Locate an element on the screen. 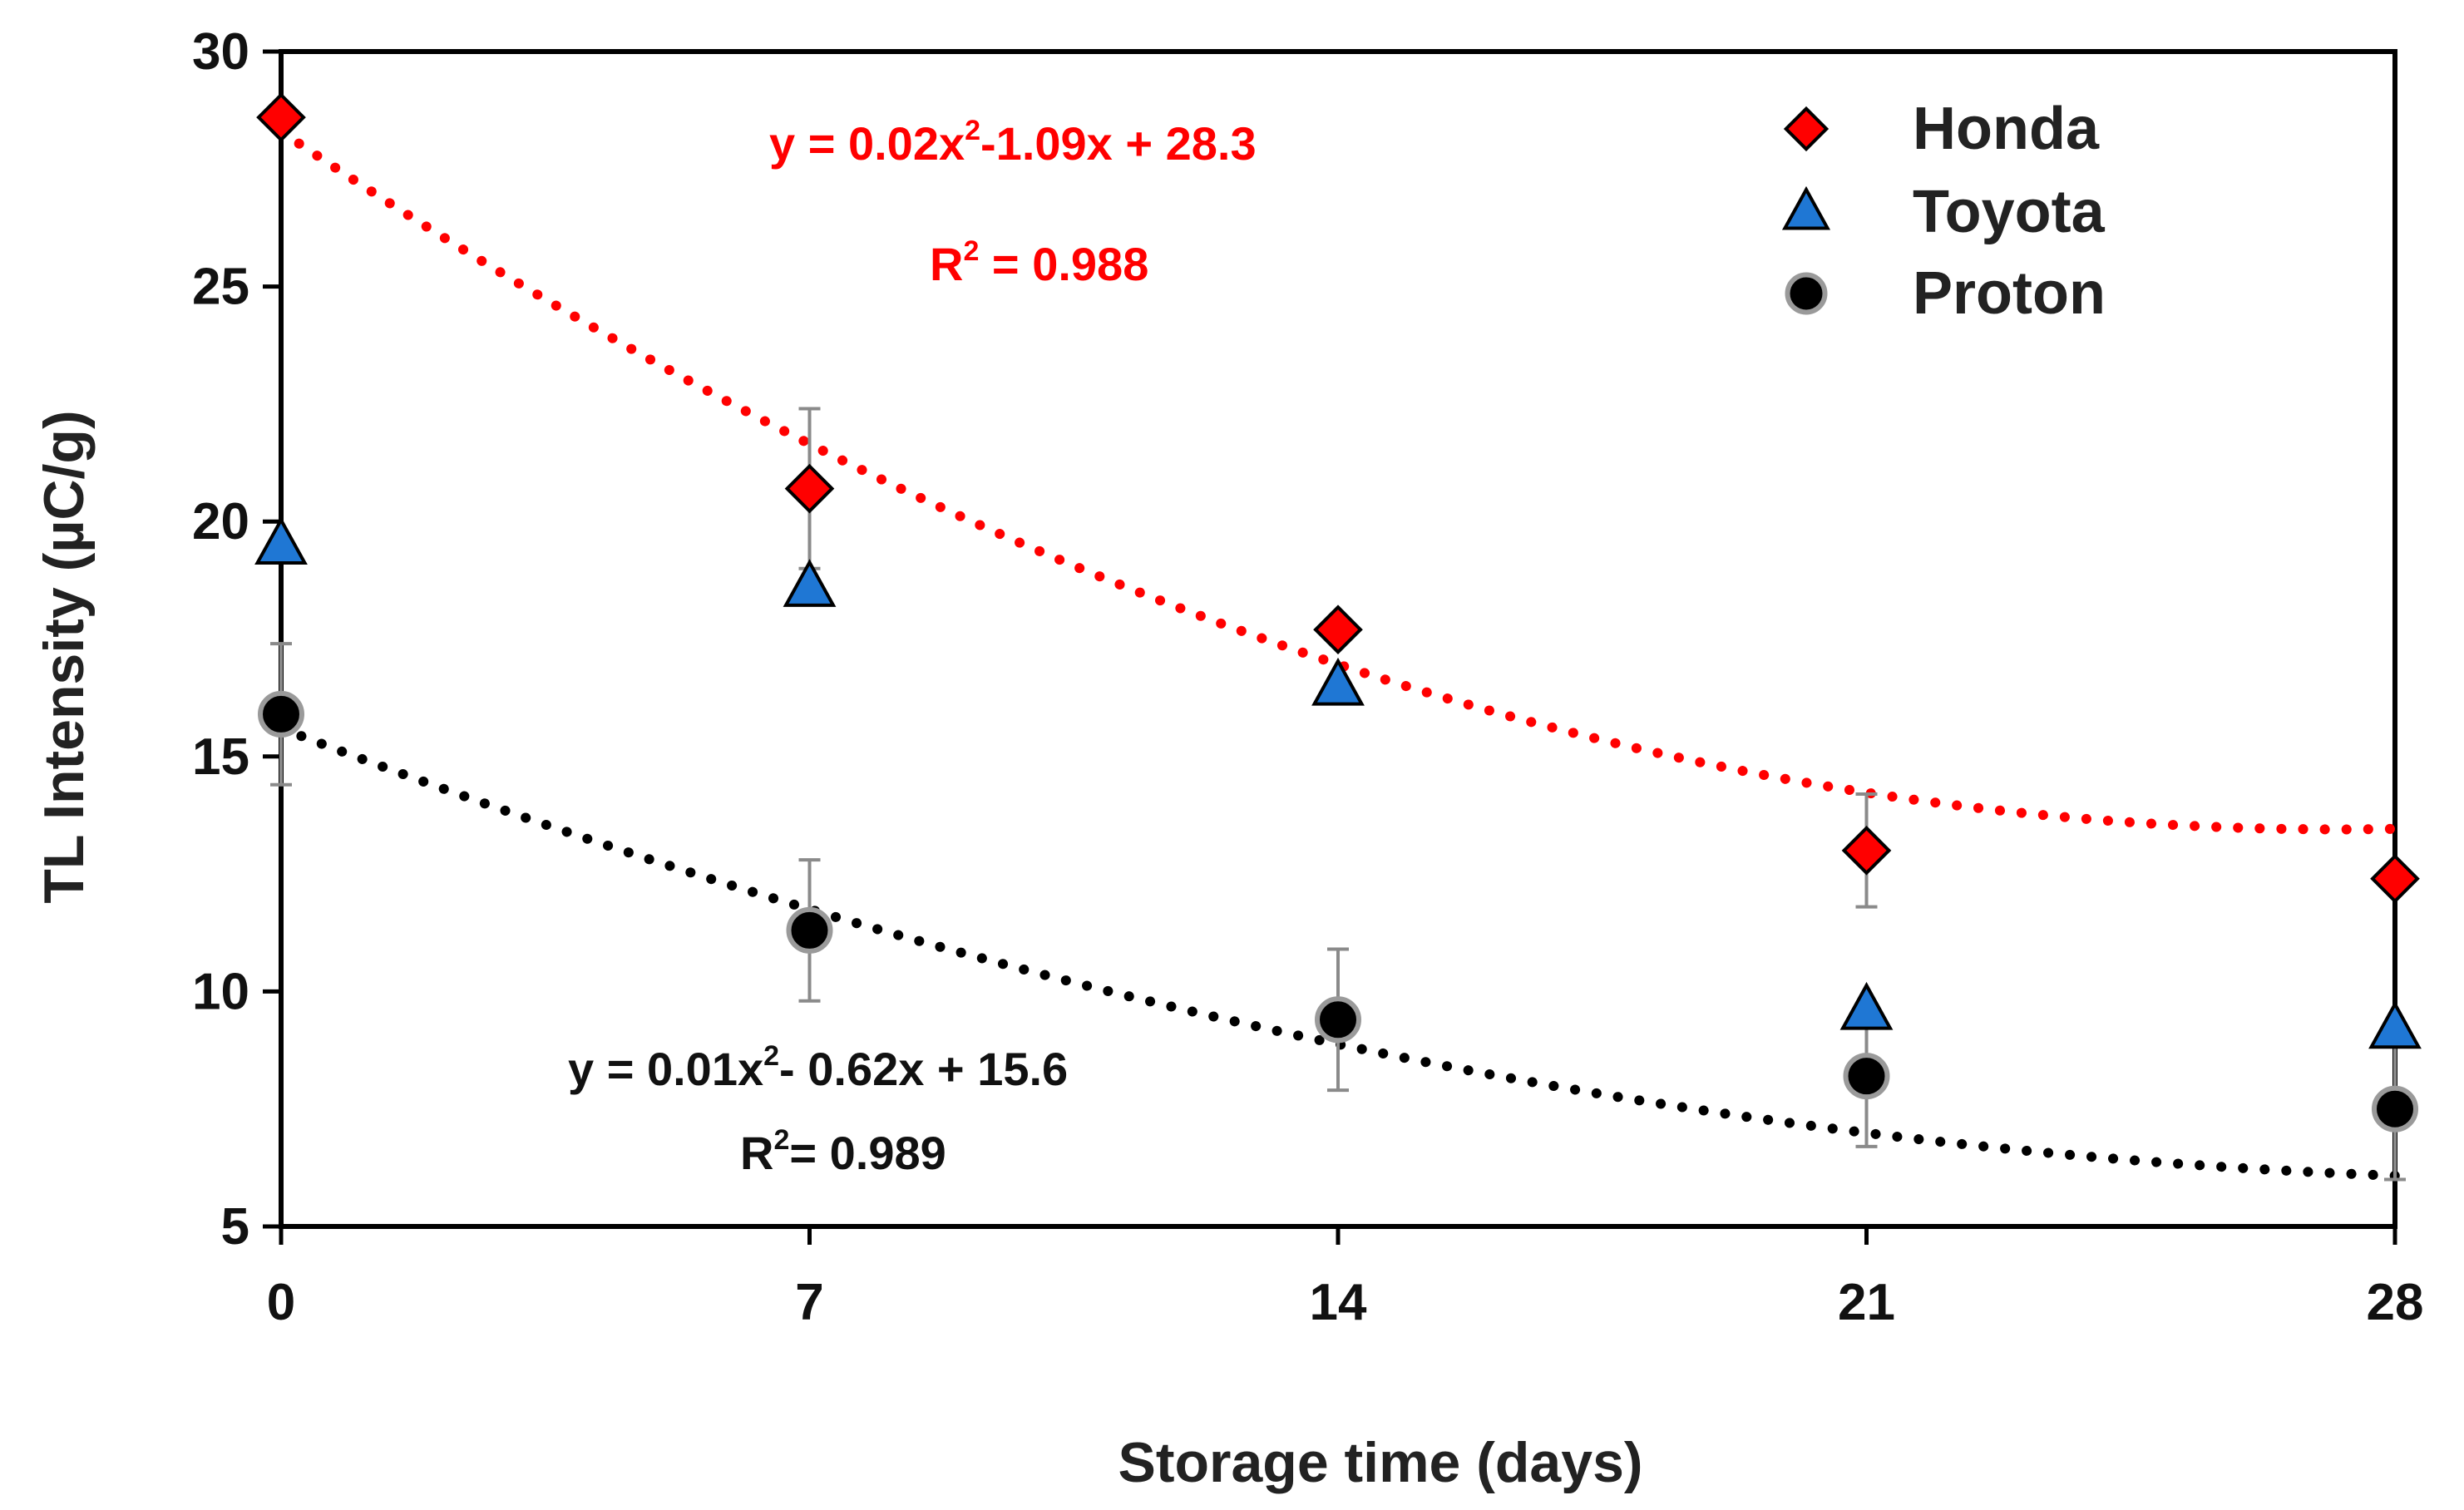  x-tick-label-28: 28 is located at coordinates (2395, 1302).